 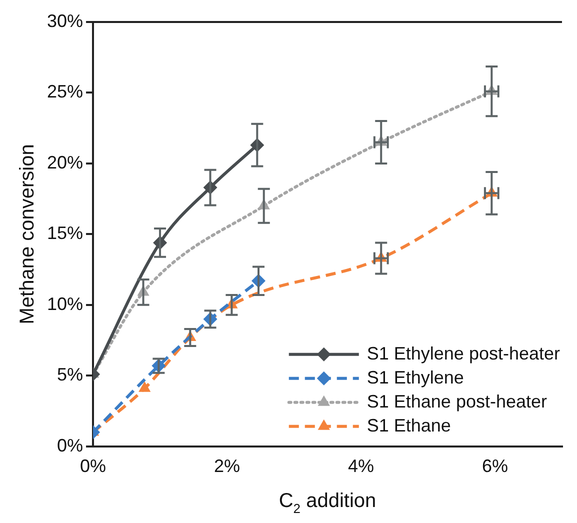 I want to click on y-tick-label: 0%, so click(x=70, y=445).